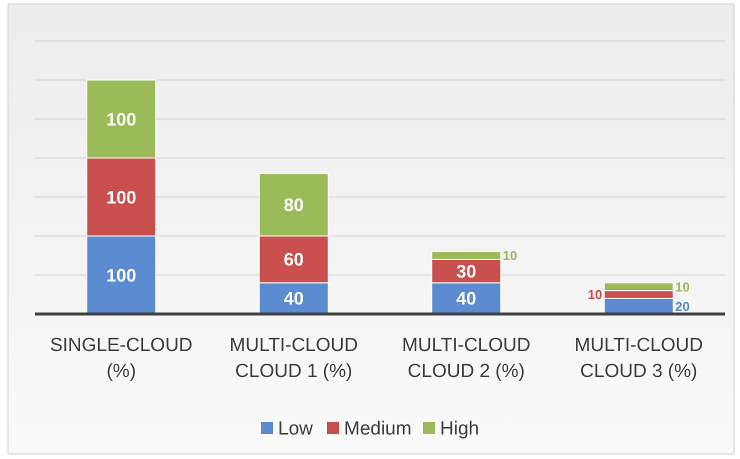  What do you see at coordinates (460, 429) in the screenshot?
I see `legend-label: High` at bounding box center [460, 429].